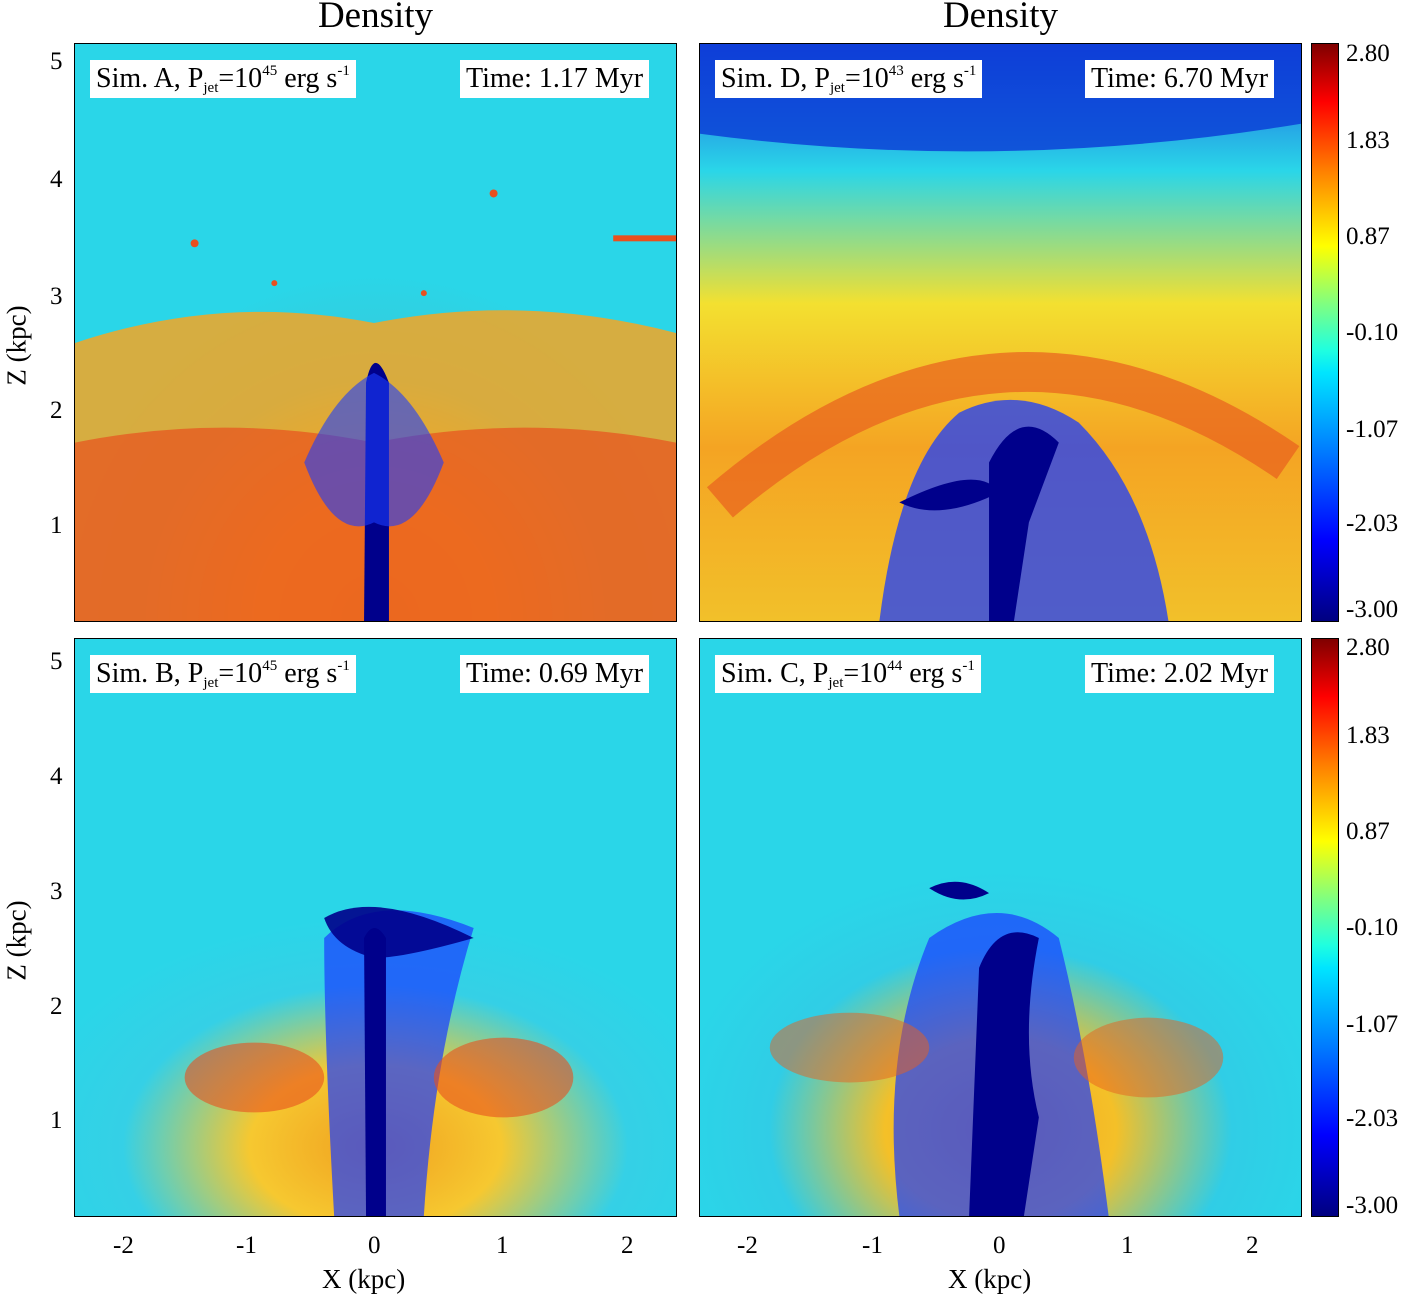  Describe the element at coordinates (56, 525) in the screenshot. I see `y-tick-top-1: 1` at that location.